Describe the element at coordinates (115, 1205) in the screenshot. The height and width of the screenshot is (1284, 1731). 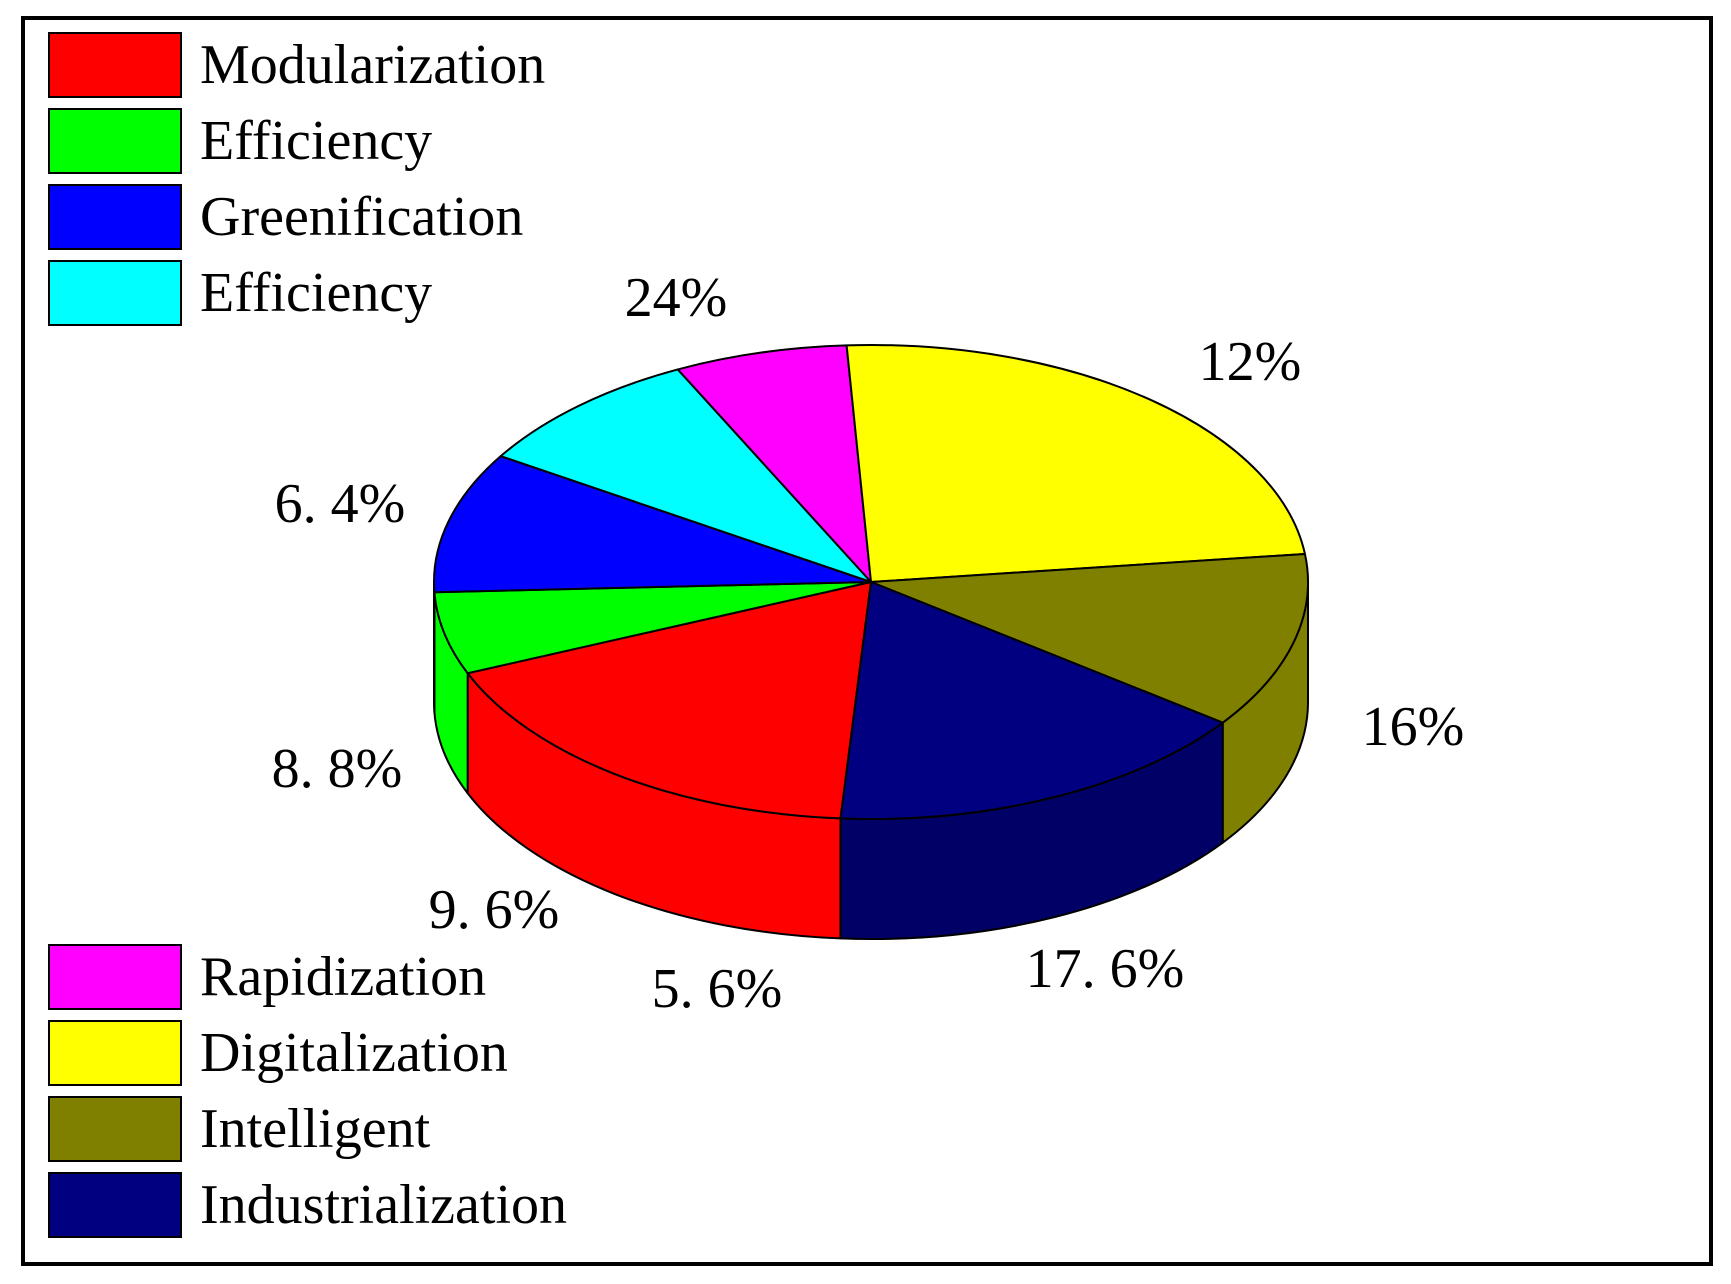
I see `legend-swatch-industrialization` at that location.